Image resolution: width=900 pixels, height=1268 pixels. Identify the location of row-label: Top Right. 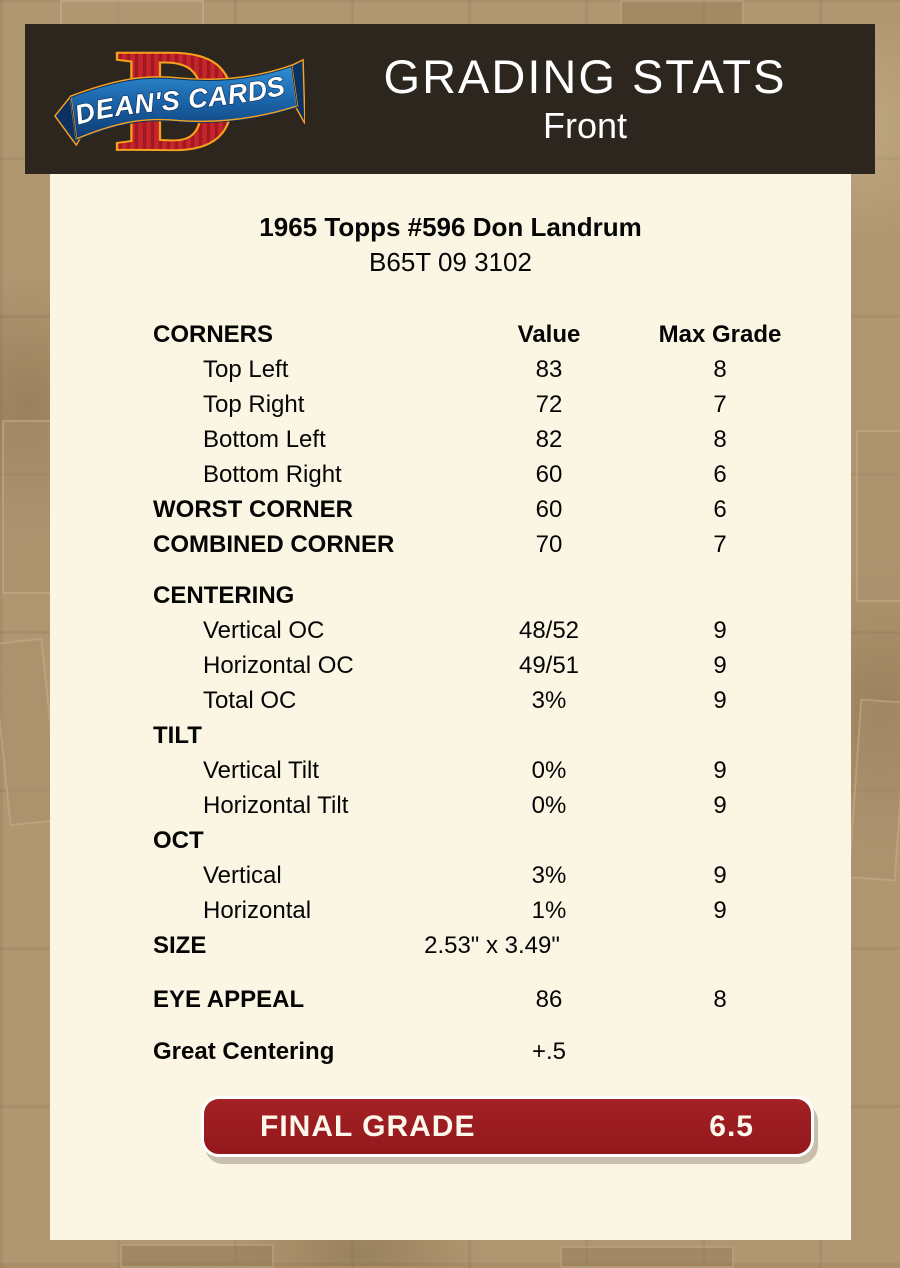
(254, 404).